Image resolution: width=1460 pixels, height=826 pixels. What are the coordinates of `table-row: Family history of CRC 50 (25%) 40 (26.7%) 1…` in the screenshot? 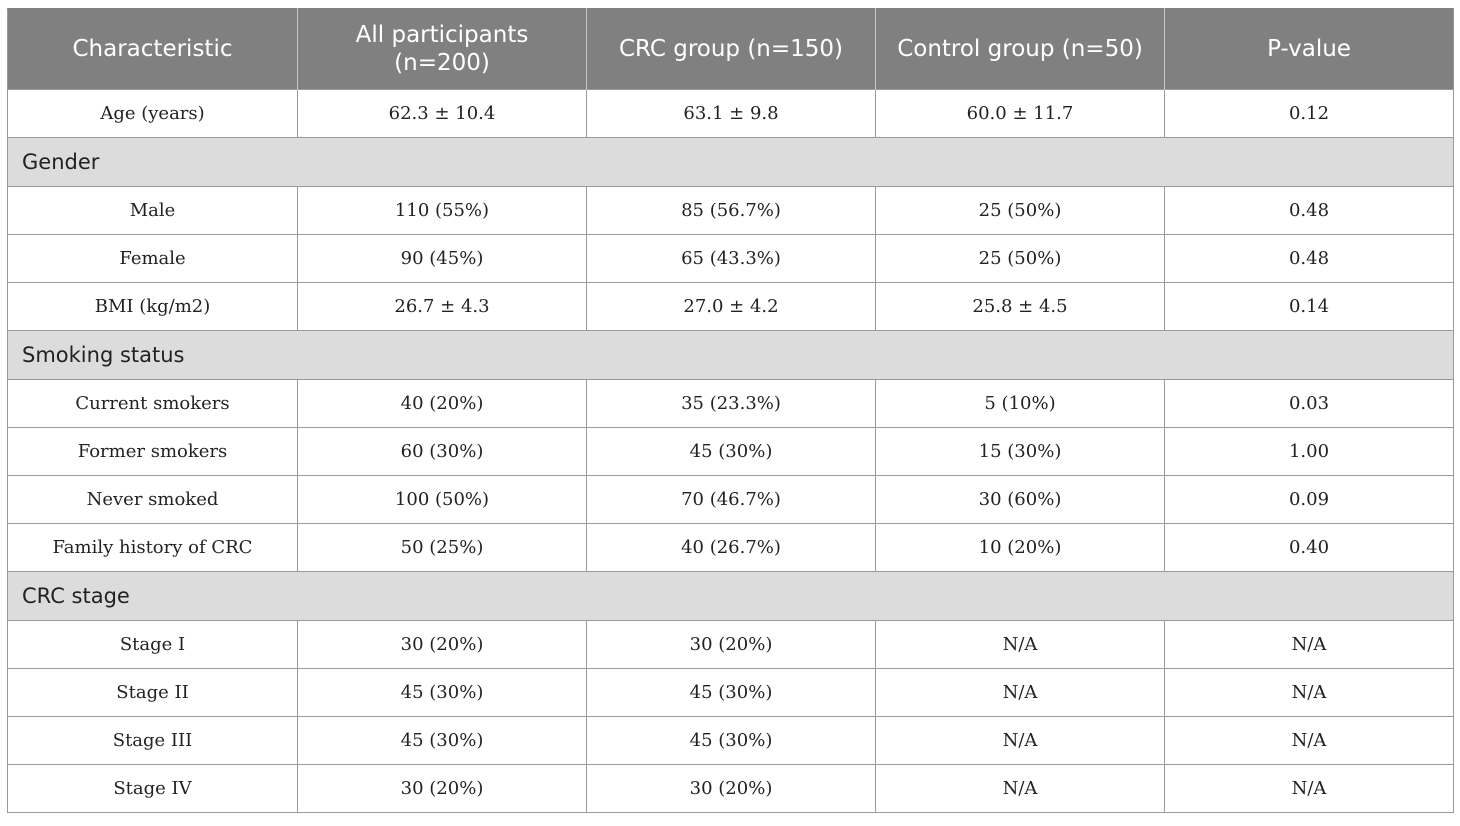 It's located at (730, 547).